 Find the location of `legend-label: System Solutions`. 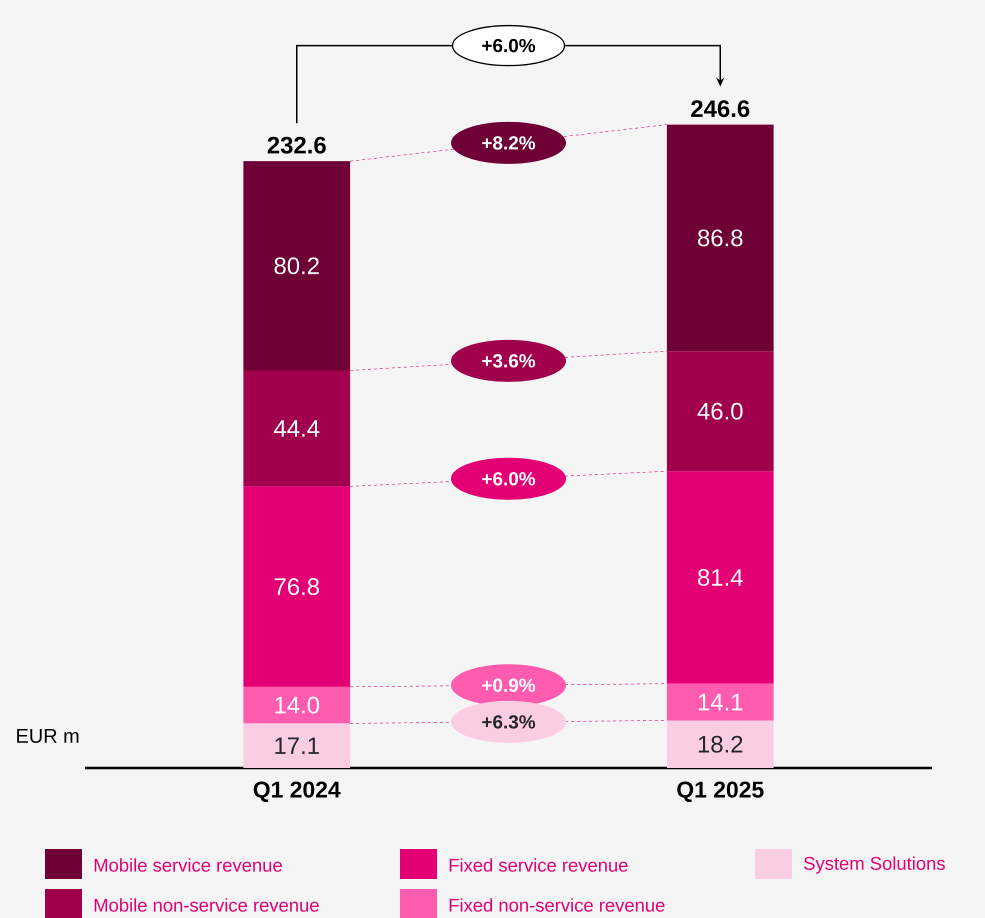

legend-label: System Solutions is located at coordinates (874, 865).